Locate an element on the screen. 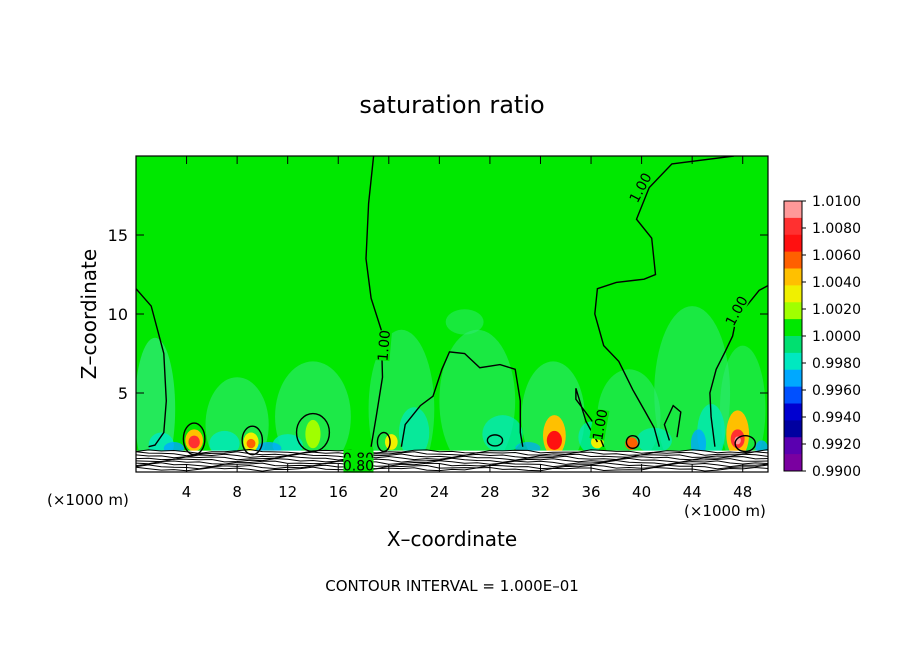 This screenshot has height=654, width=904. x-tick-label: 36 is located at coordinates (590, 492).